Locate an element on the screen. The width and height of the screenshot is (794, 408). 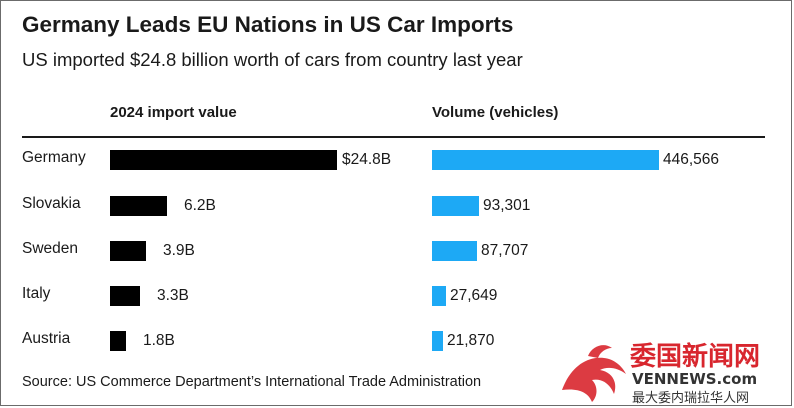
value-bar-austria is located at coordinates (118, 341).